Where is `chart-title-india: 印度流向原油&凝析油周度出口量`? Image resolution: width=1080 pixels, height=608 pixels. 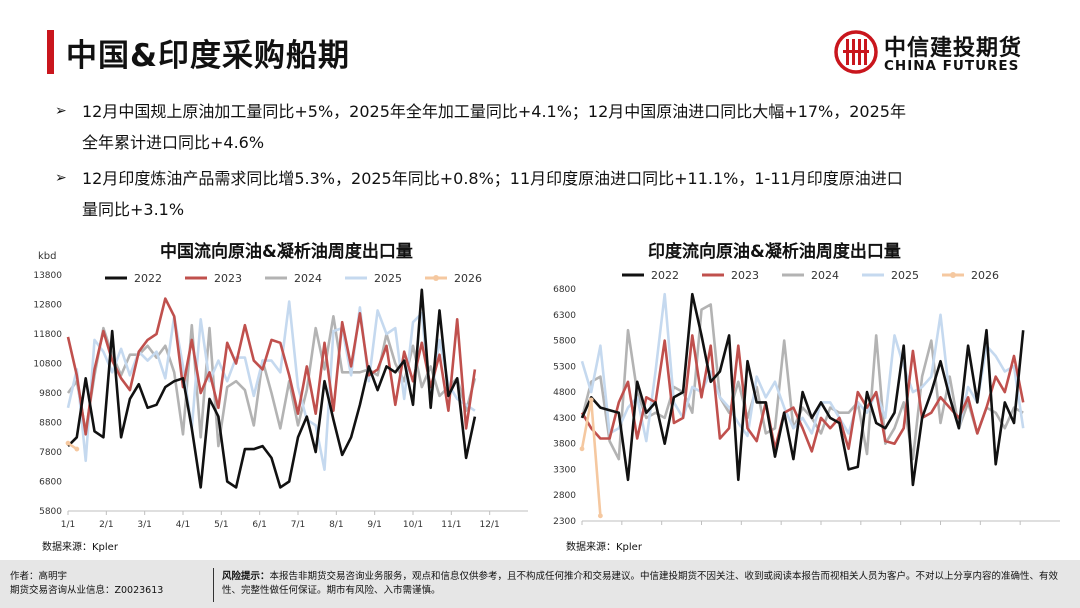 chart-title-india: 印度流向原油&凝析油周度出口量 is located at coordinates (774, 252).